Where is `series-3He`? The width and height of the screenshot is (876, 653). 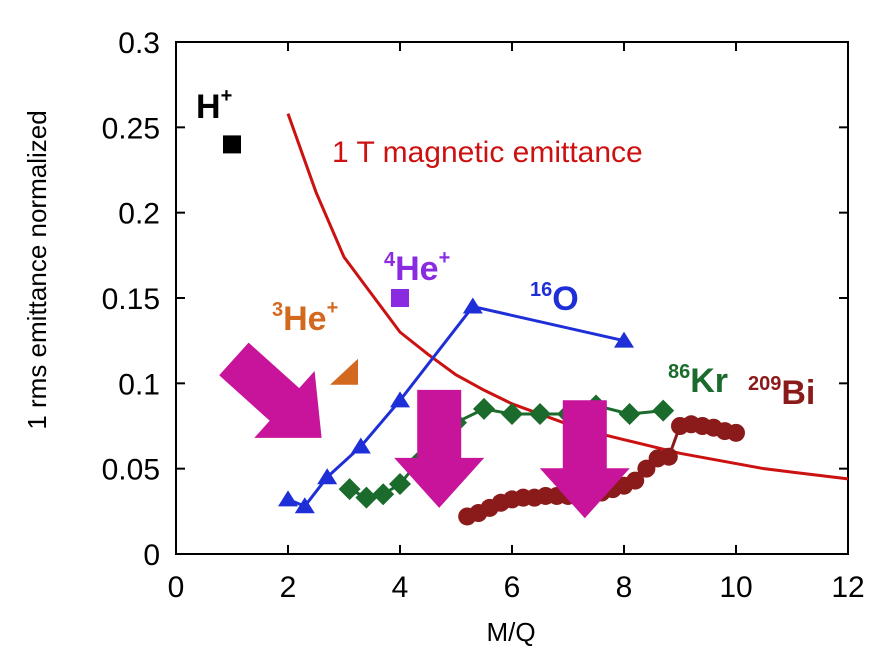 series-3He is located at coordinates (344, 371).